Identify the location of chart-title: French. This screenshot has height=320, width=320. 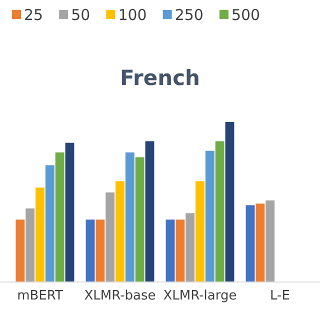
(160, 78).